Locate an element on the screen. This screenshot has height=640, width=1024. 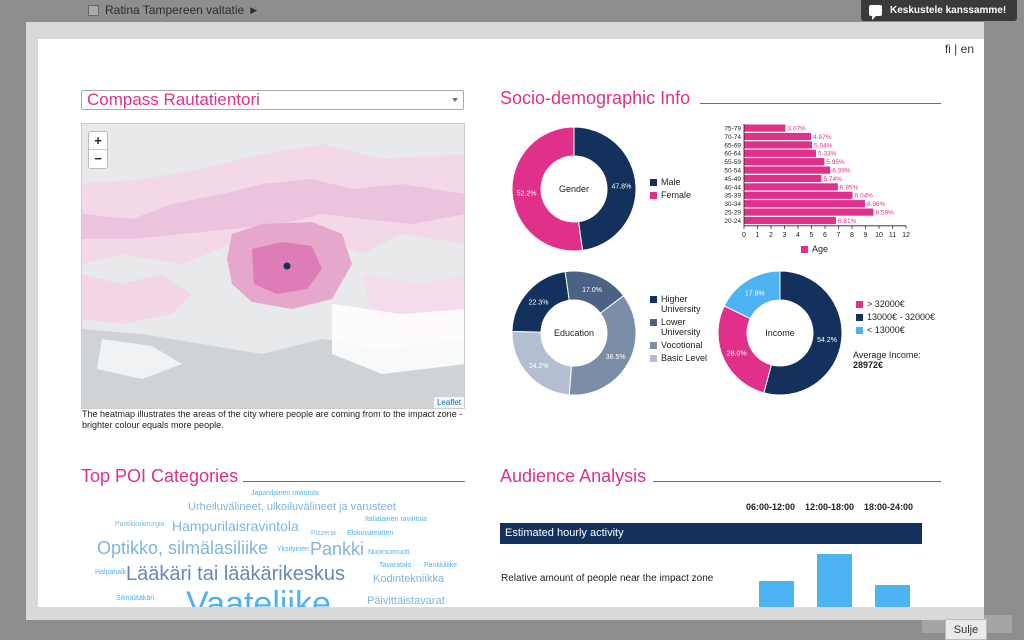
leaflet-attribution-link: Leaflet is located at coordinates (448, 402).